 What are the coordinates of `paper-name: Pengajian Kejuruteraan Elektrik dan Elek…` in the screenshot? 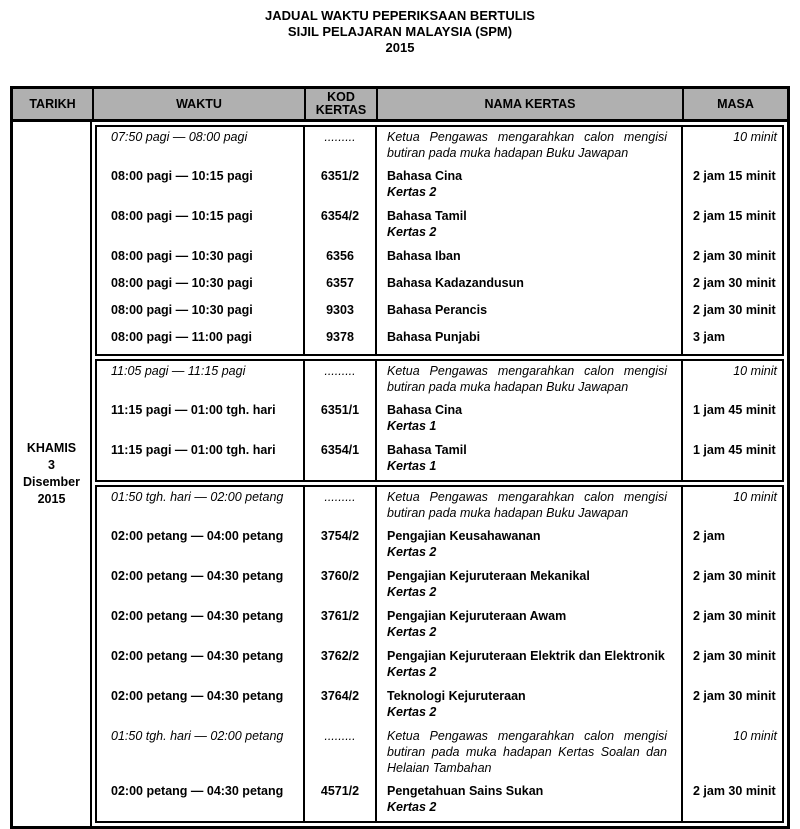 It's located at (526, 656).